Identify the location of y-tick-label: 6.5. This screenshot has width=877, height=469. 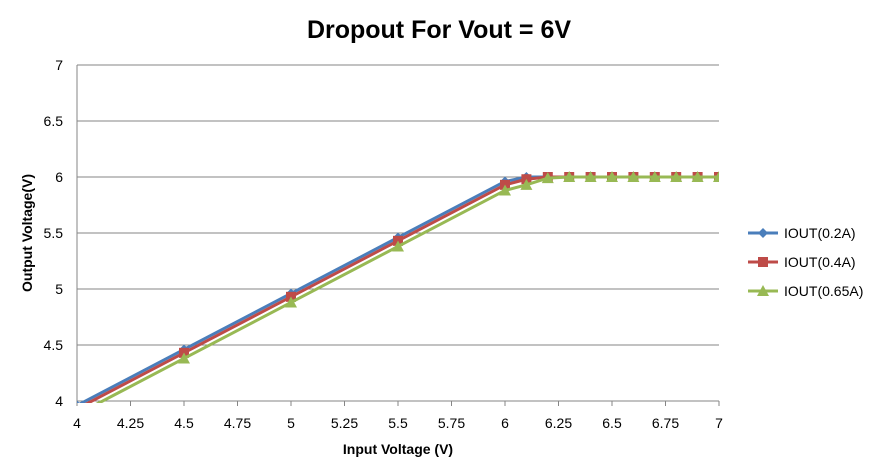
(54, 121).